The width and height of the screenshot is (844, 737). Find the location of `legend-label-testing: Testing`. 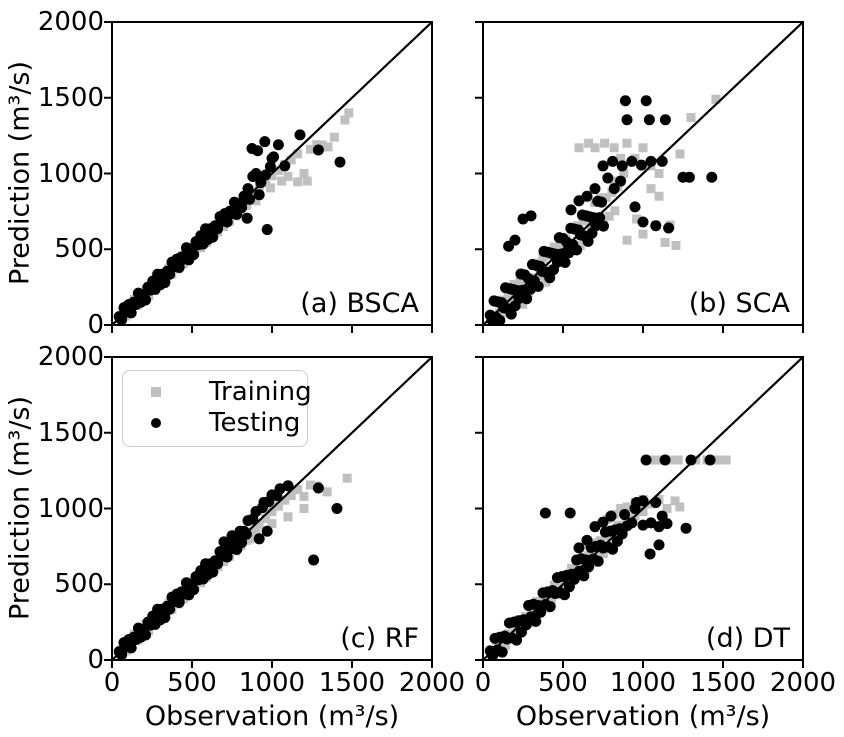

legend-label-testing: Testing is located at coordinates (255, 422).